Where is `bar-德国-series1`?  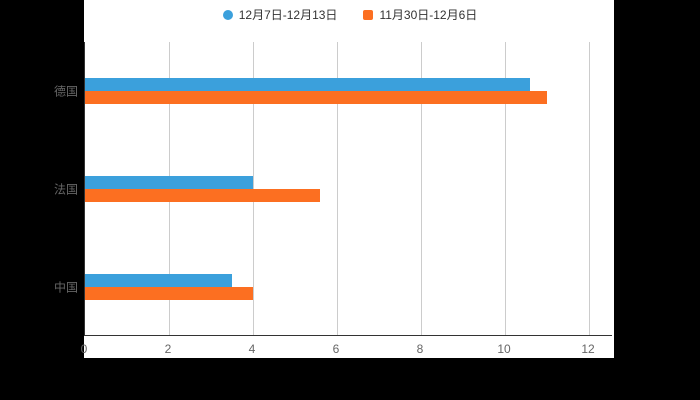
bar-德国-series1 is located at coordinates (316, 97).